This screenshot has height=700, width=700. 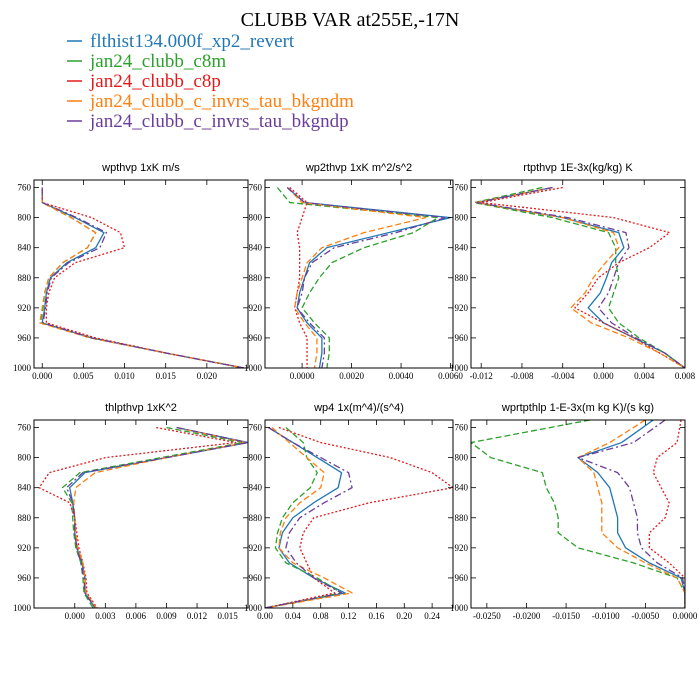 I want to click on x-tick-label: -0.0200, so click(x=527, y=616).